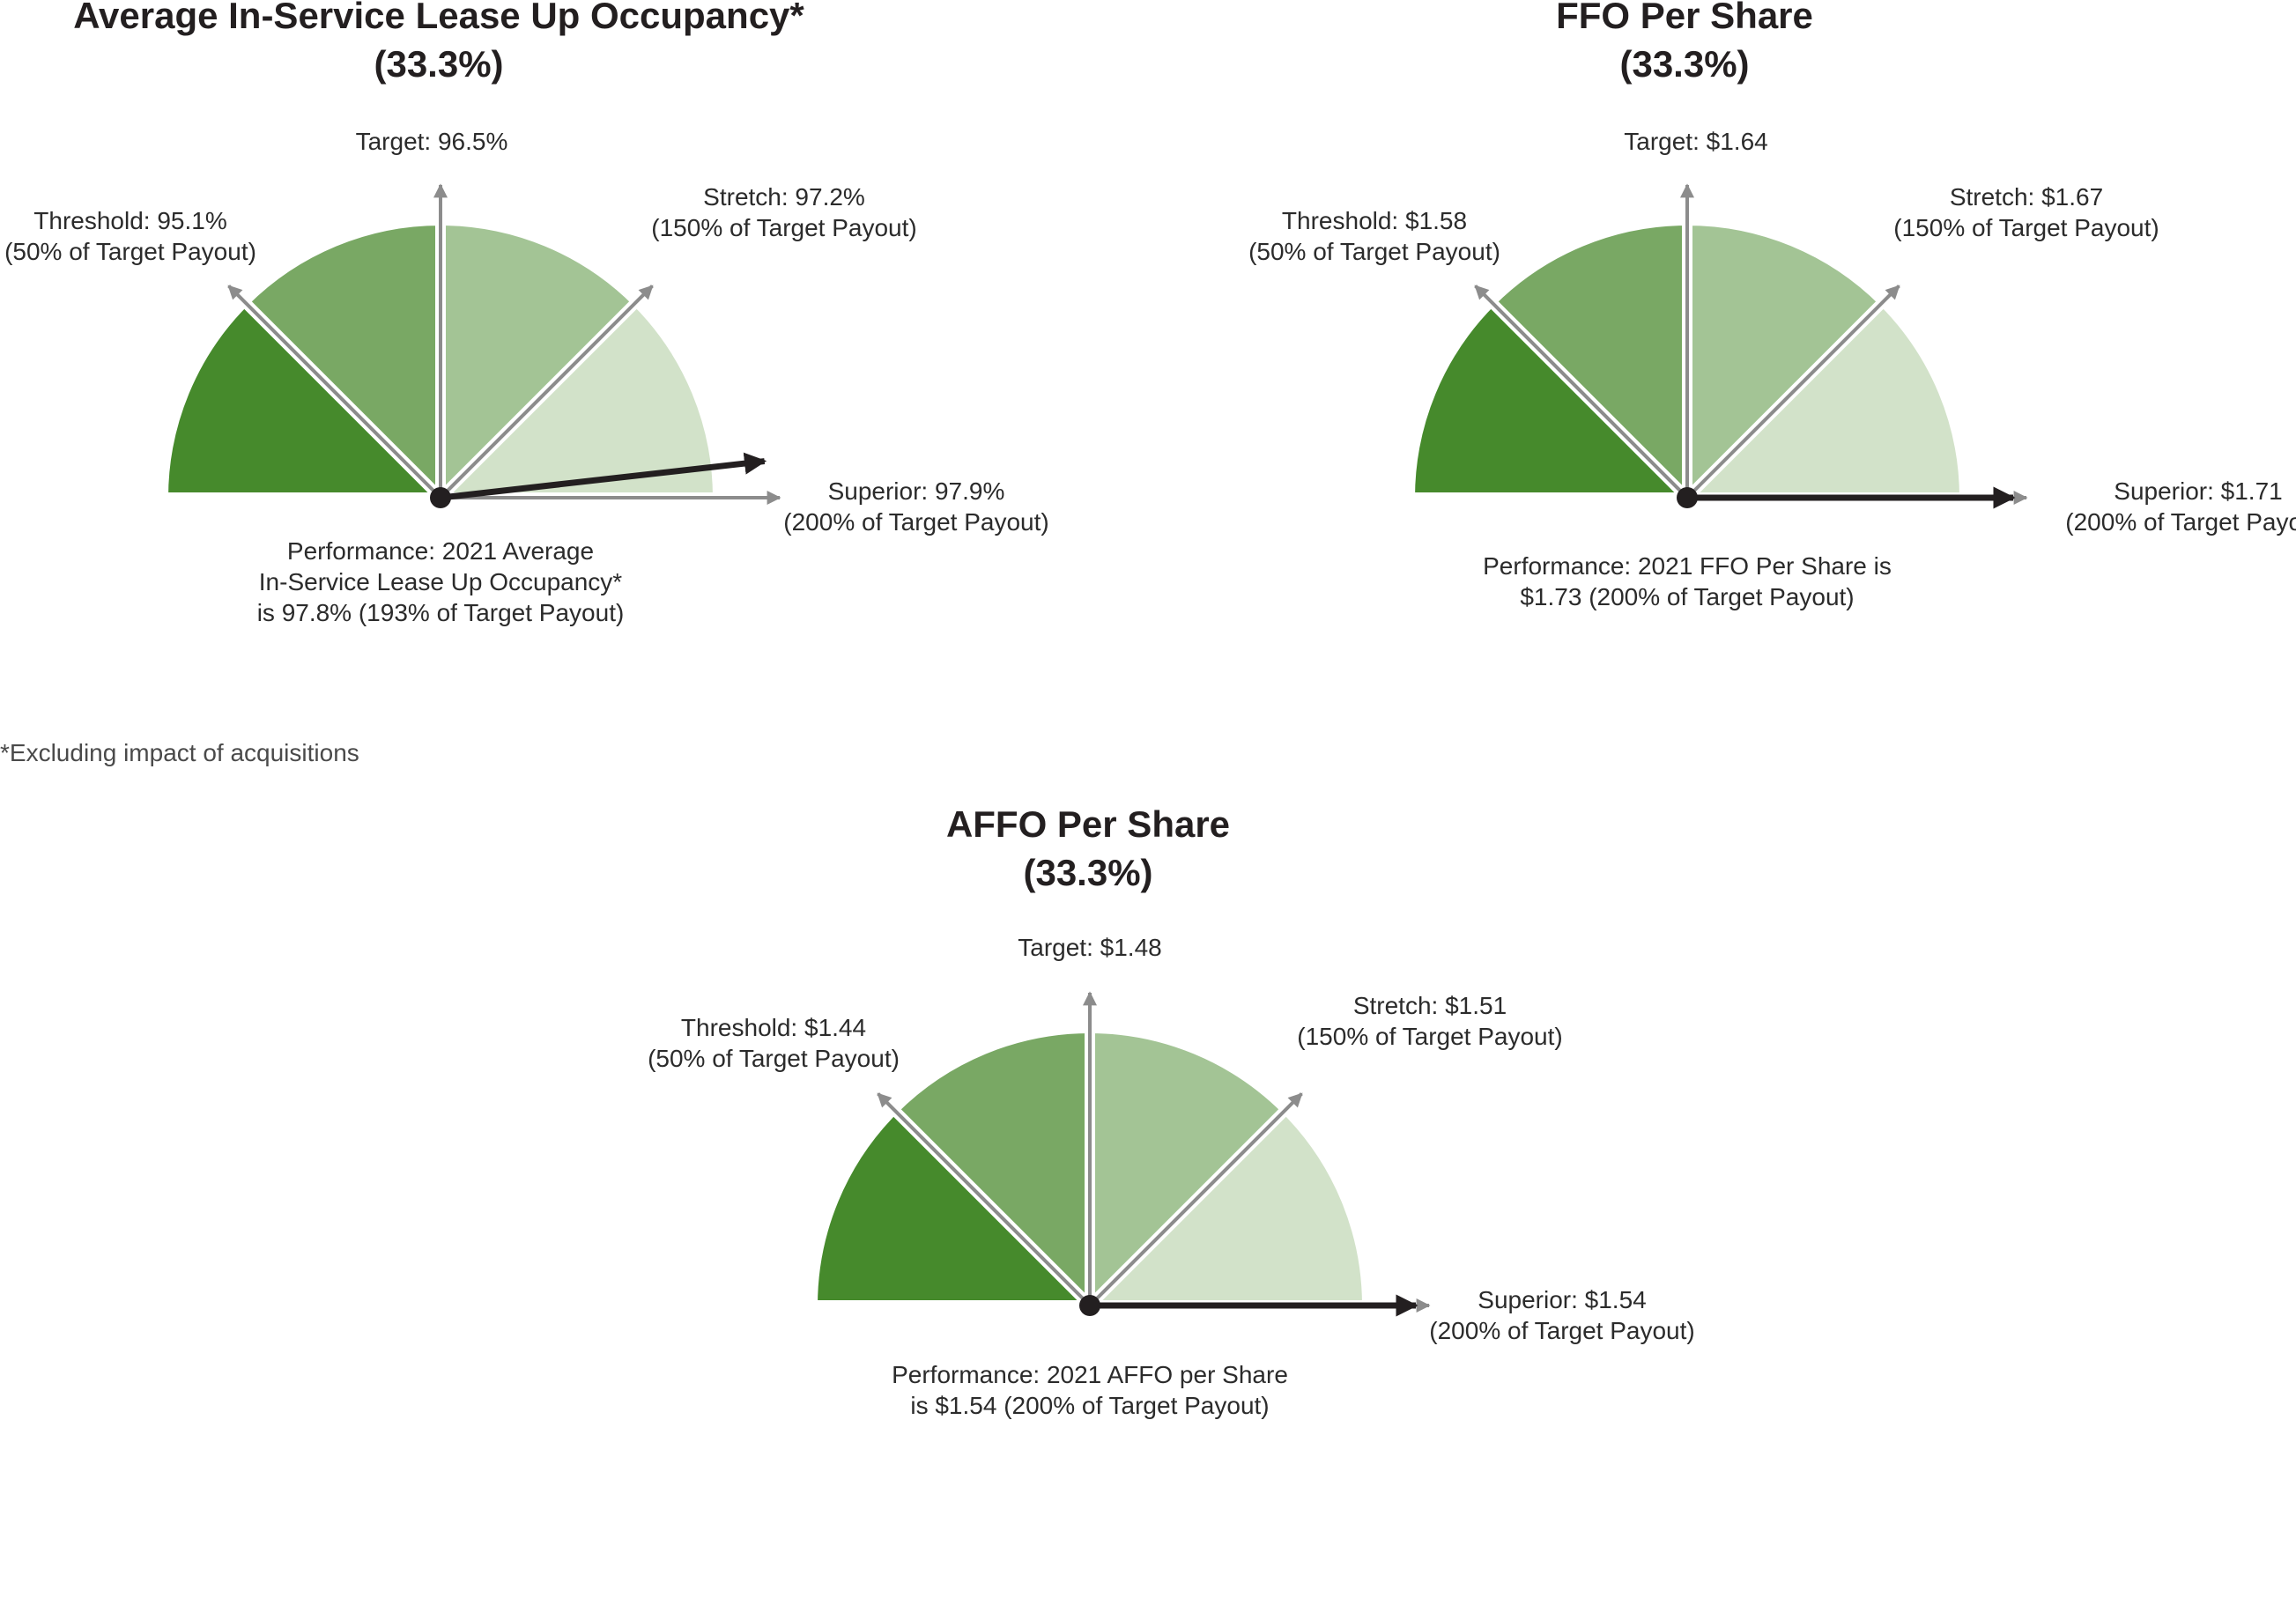 This screenshot has width=2296, height=1605. Describe the element at coordinates (915, 506) in the screenshot. I see `superior-label: Superior: 97.9% (200% of Target Payout)` at that location.